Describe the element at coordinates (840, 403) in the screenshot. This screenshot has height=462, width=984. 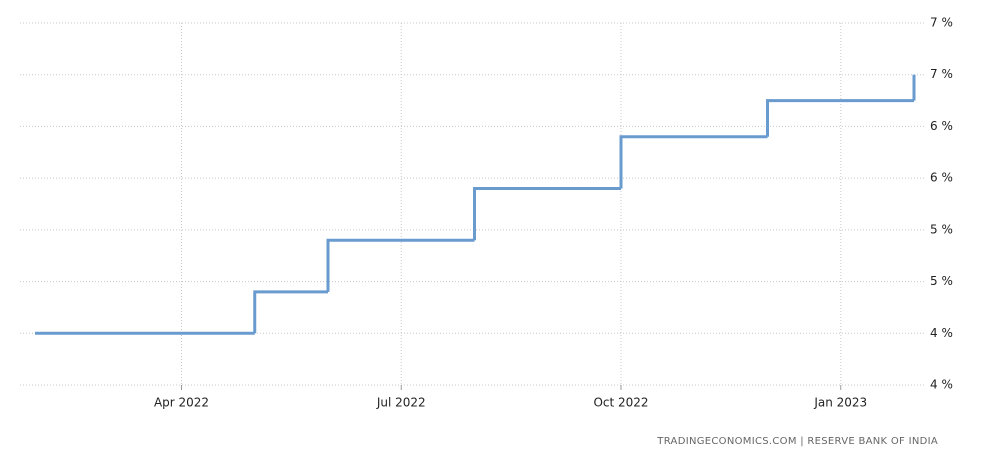
I see `x-tick-label: Jan 2023` at that location.